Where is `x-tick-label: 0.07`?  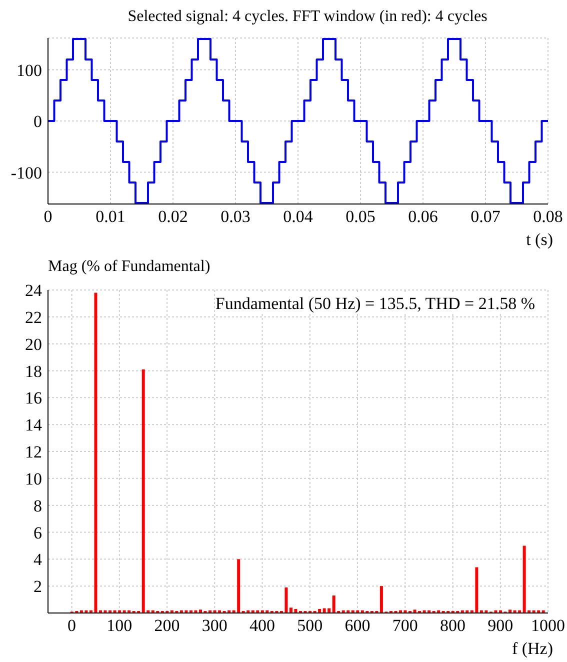 x-tick-label: 0.07 is located at coordinates (485, 216).